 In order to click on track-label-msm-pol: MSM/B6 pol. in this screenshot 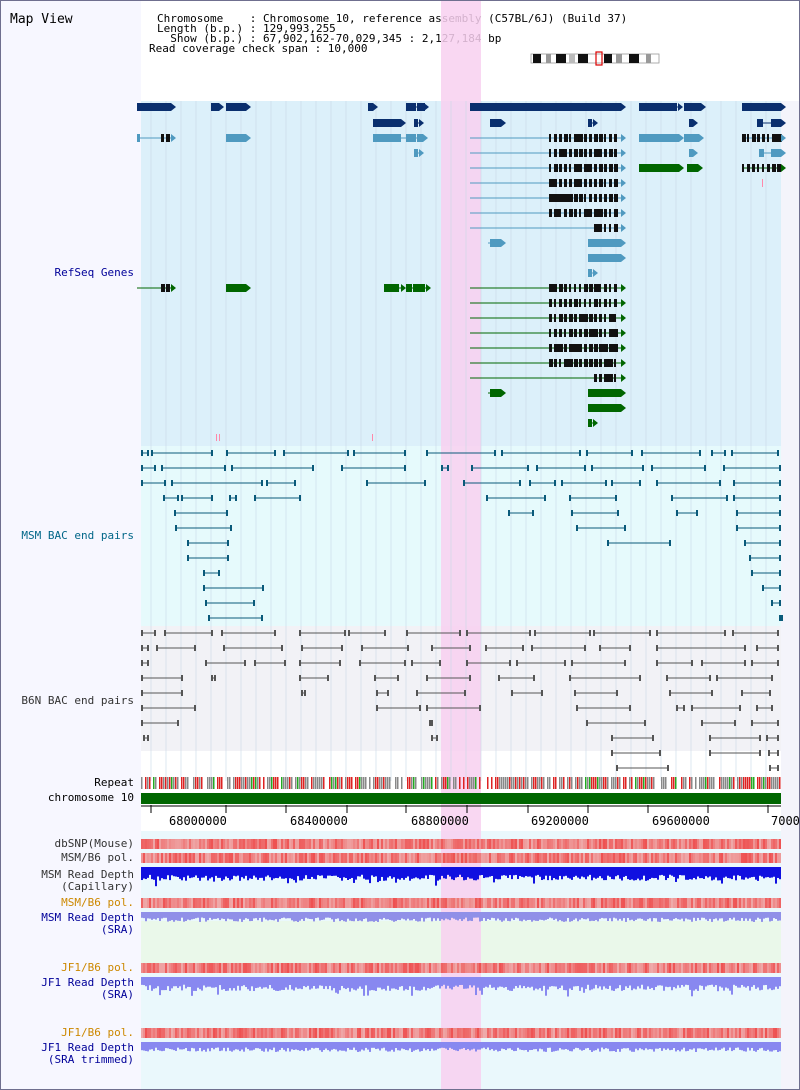, I will do `click(97, 857)`.